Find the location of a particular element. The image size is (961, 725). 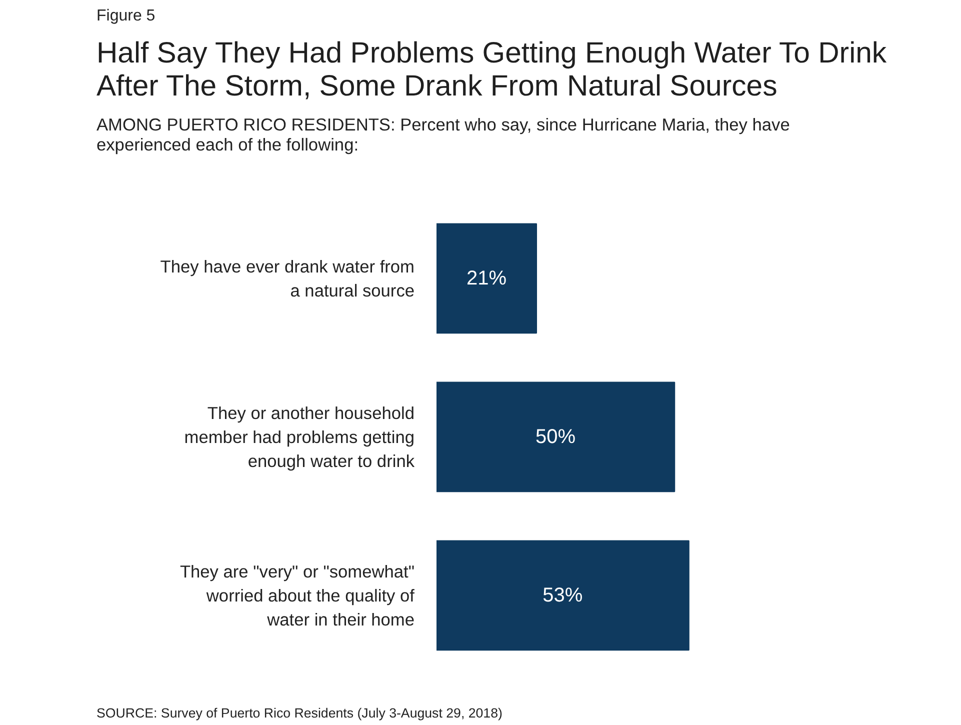

chart-subtitle: AMONG PUERTO RICO RESIDENTS: Percent who say, since Hurricane Maria, they have experienced each of the following: is located at coordinates (443, 134).